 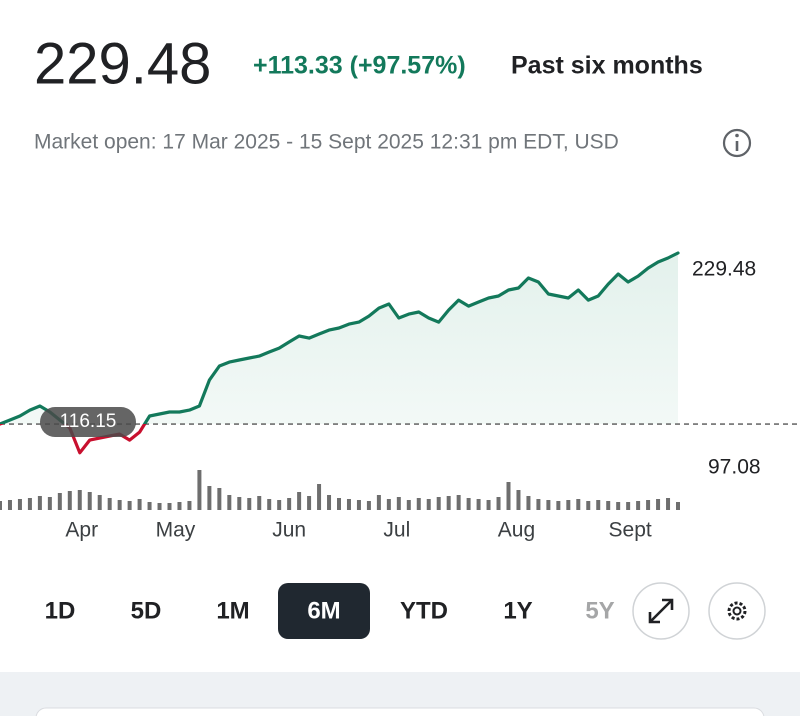 I want to click on range-button: 1D, so click(x=60, y=610).